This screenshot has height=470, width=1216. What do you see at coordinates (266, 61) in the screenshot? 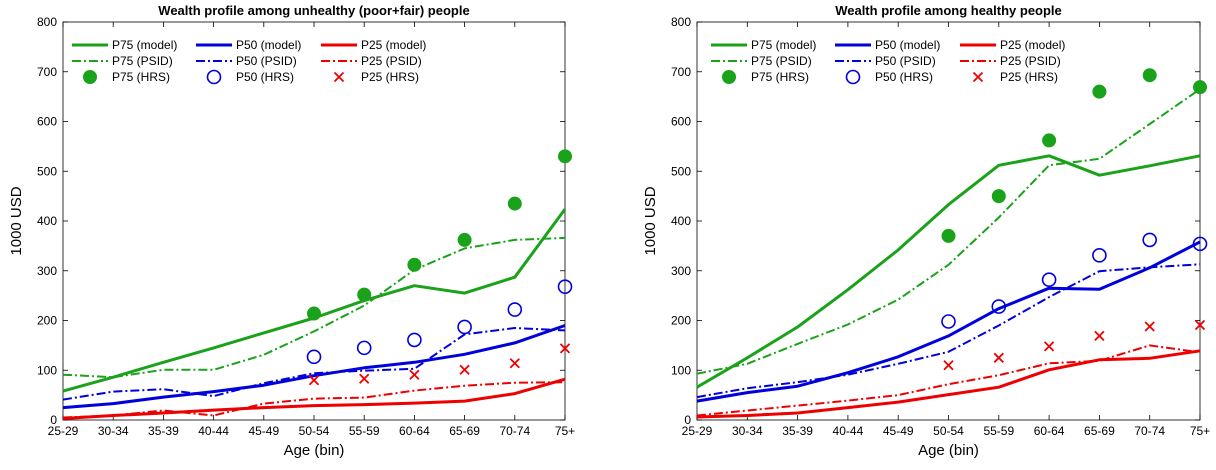
I see `legend-label: P50 (PSID)` at bounding box center [266, 61].